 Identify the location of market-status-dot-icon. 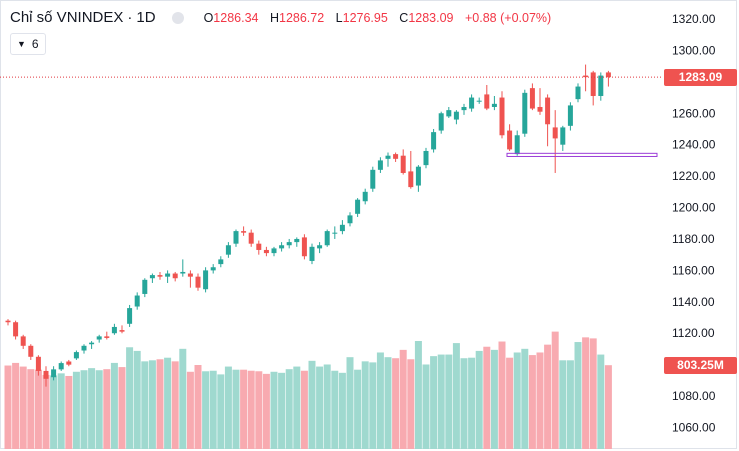
(177, 17).